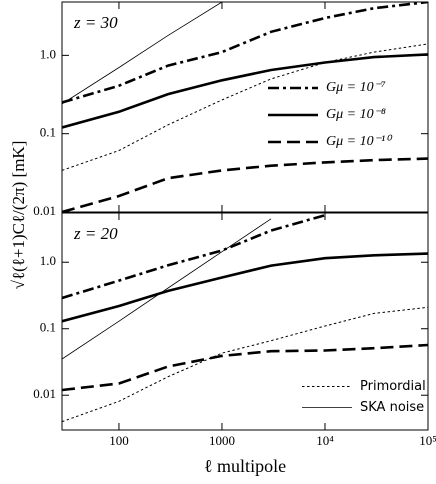  I want to click on x-tick-label: 1000, so click(222, 440).